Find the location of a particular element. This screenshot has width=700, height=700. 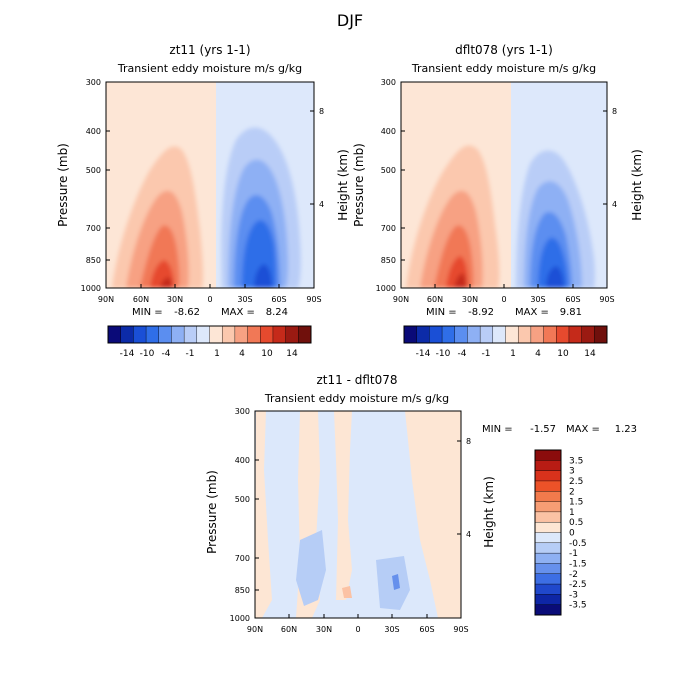

max-value: 9.81 is located at coordinates (571, 312).